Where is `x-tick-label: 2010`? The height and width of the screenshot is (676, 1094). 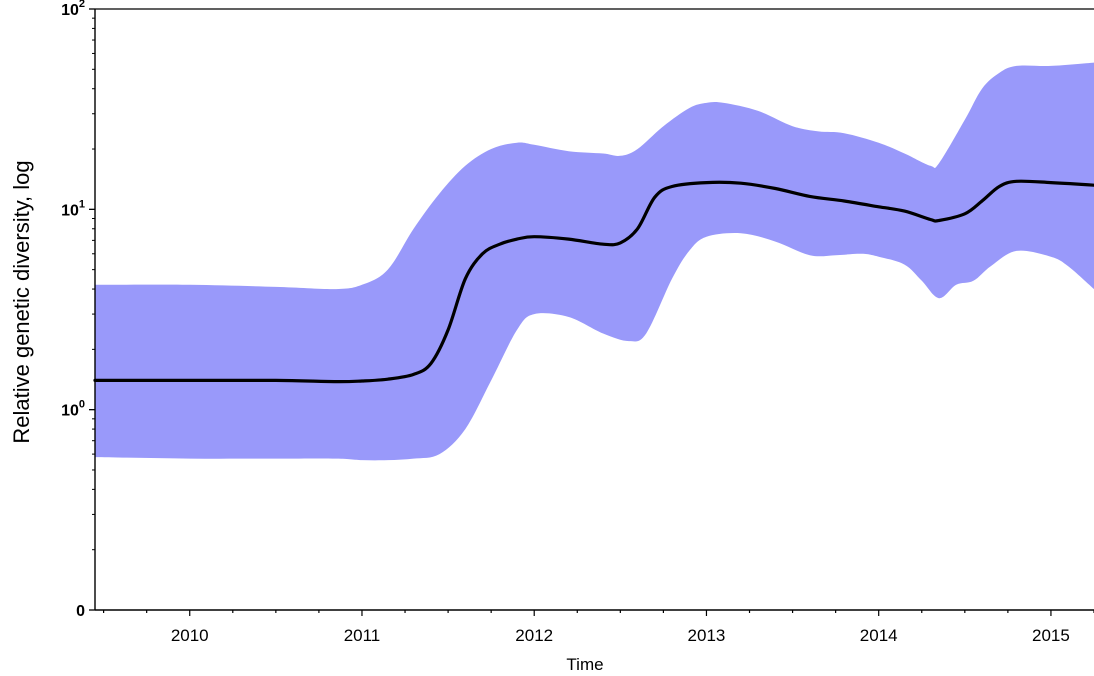 x-tick-label: 2010 is located at coordinates (190, 635).